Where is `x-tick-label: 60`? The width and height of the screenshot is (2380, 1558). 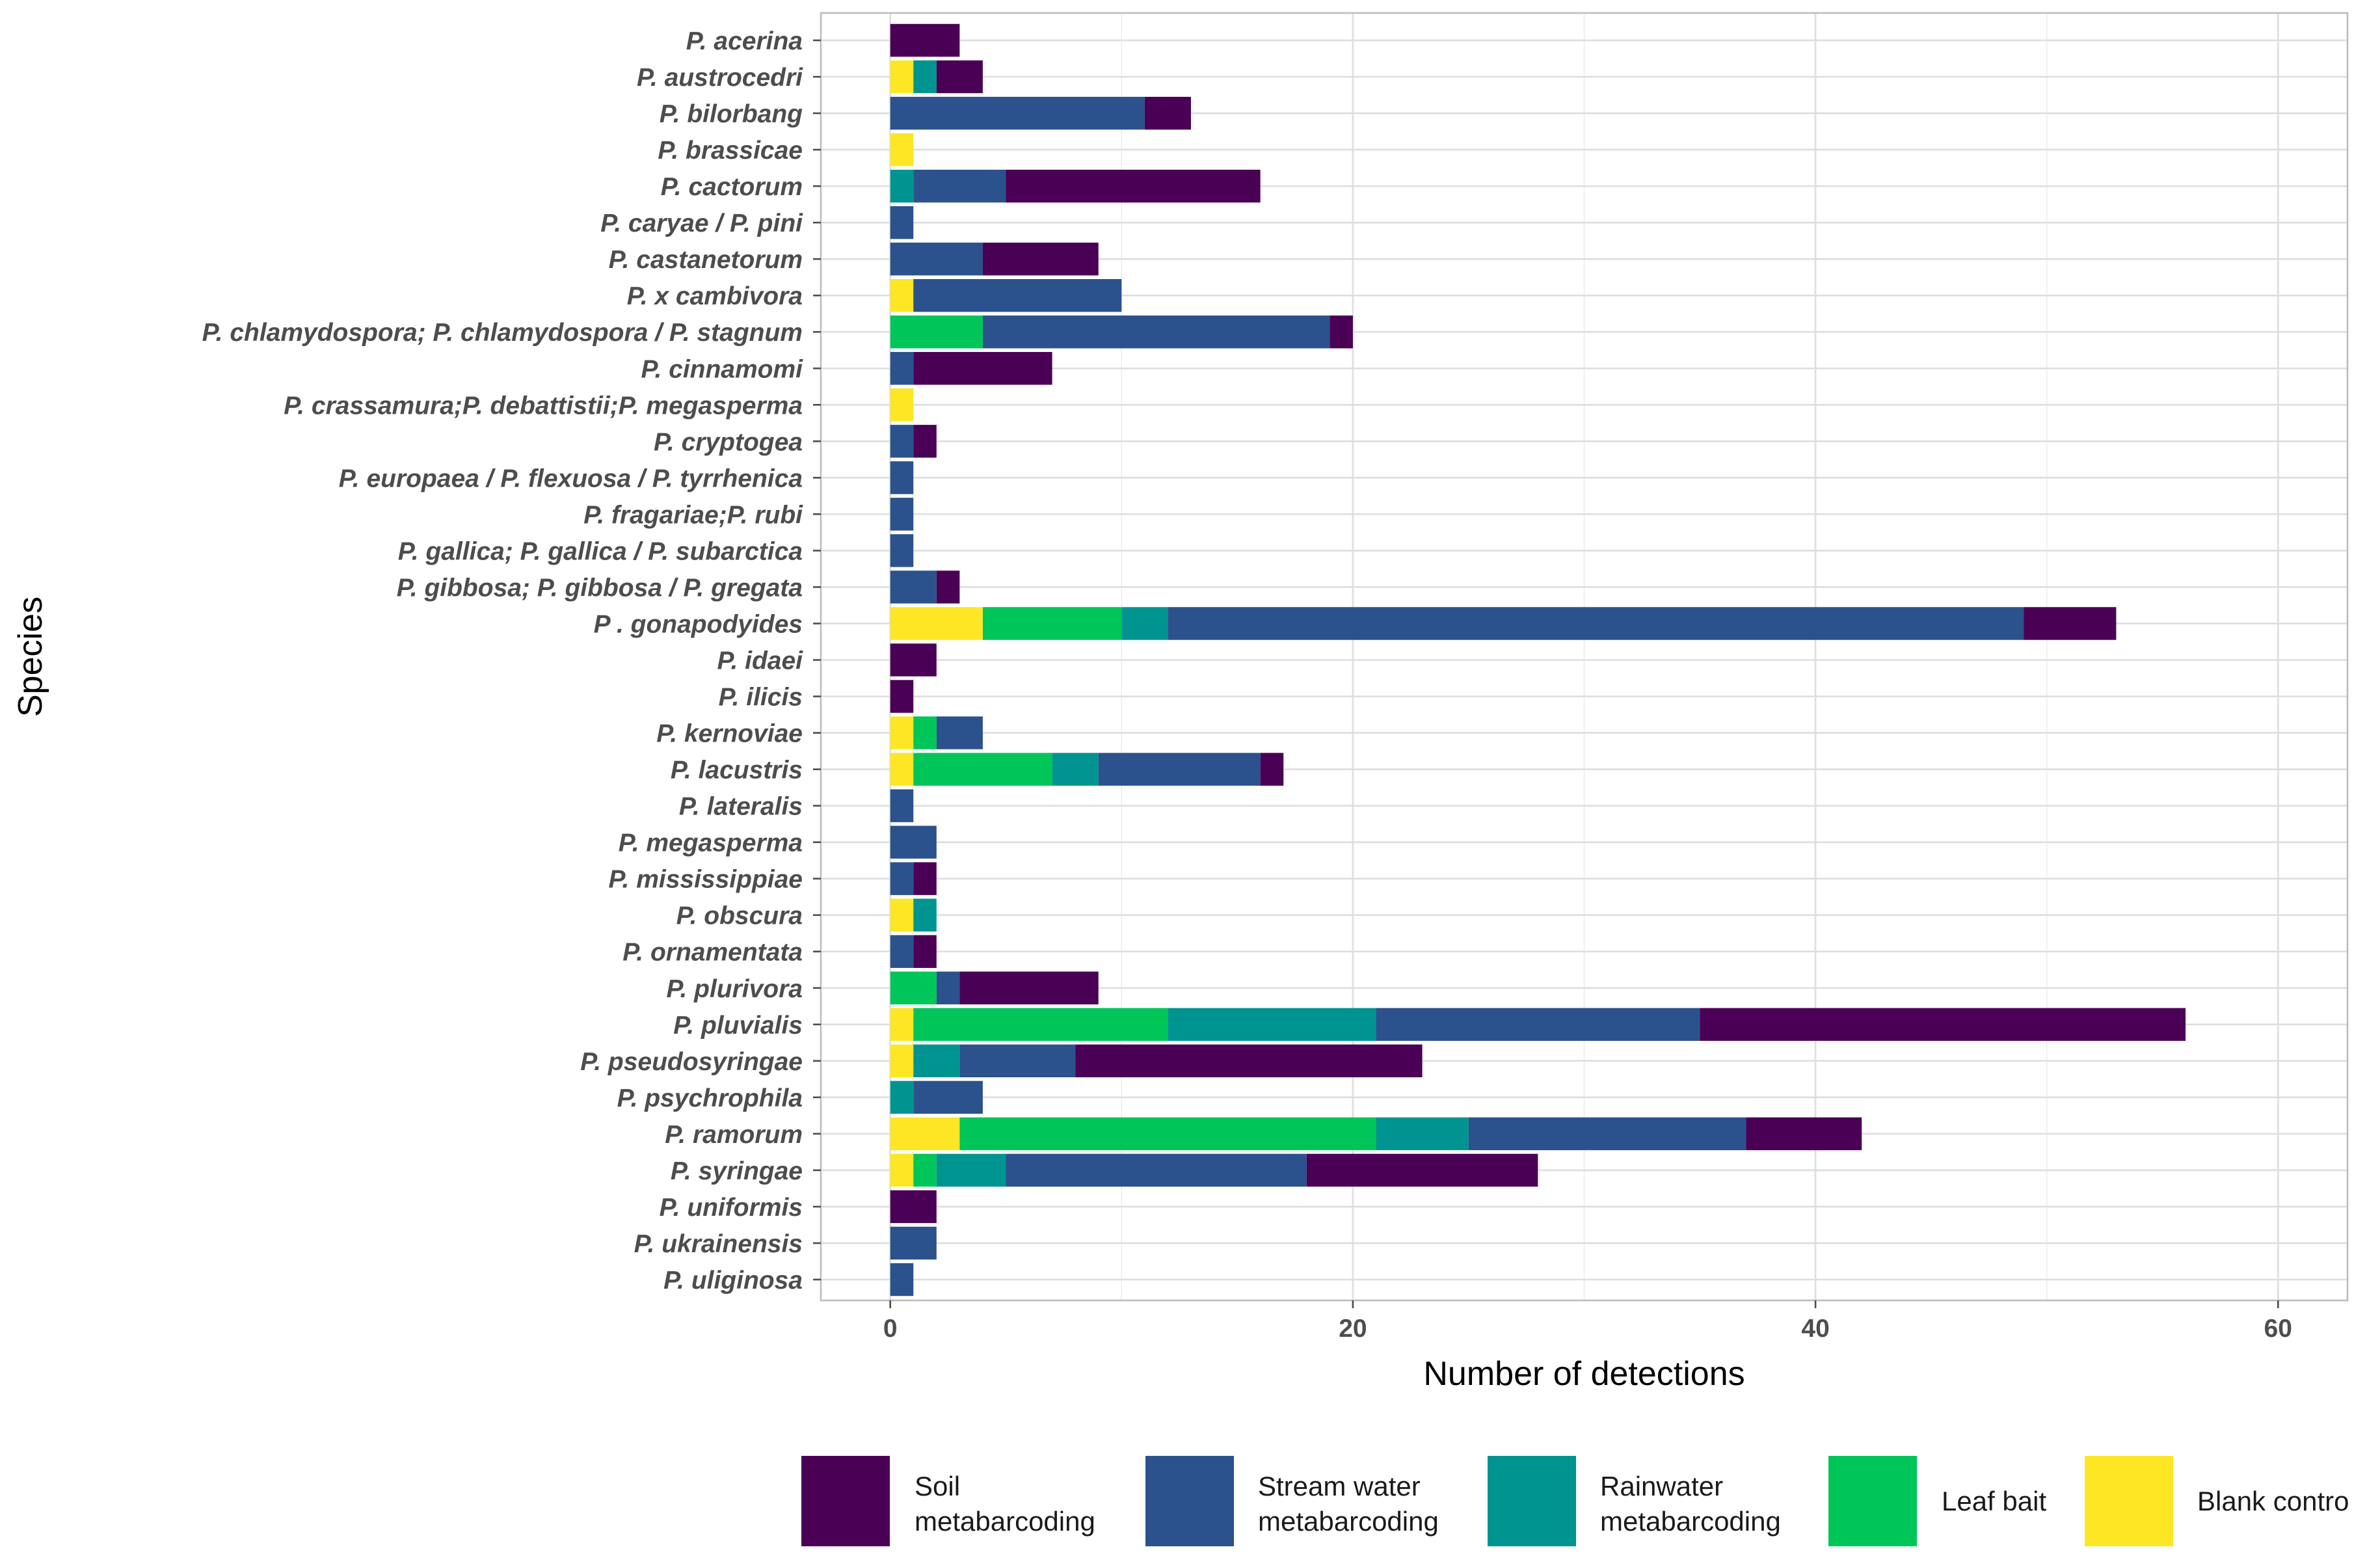
x-tick-label: 60 is located at coordinates (2278, 1329).